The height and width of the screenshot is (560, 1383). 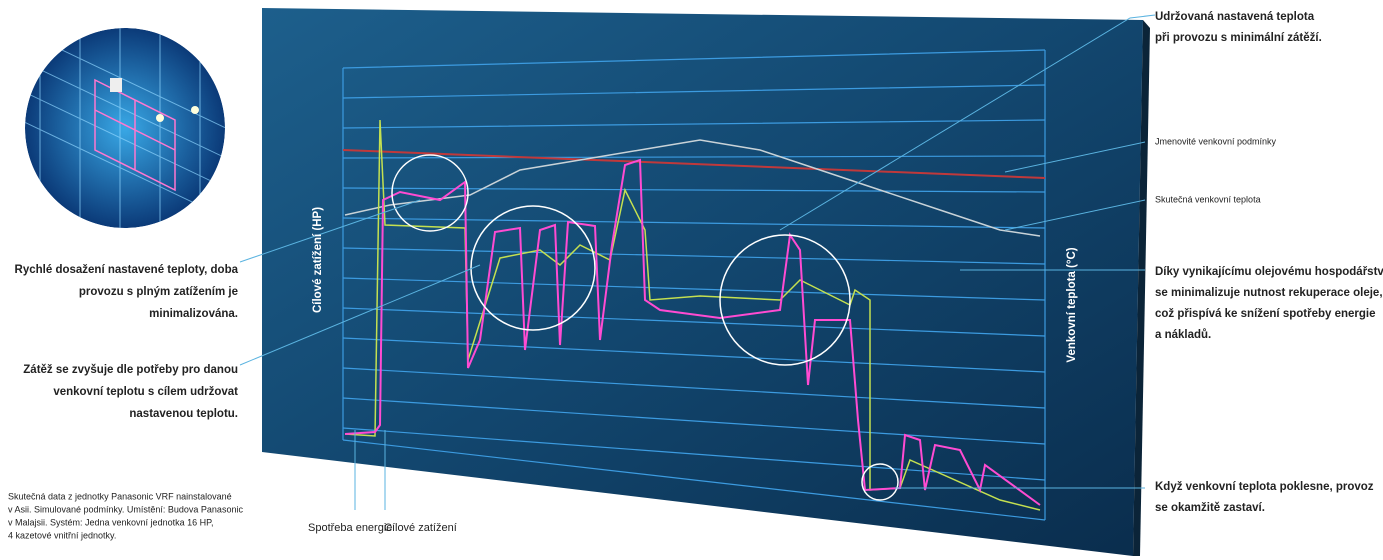 What do you see at coordinates (125, 128) in the screenshot?
I see `building-image` at bounding box center [125, 128].